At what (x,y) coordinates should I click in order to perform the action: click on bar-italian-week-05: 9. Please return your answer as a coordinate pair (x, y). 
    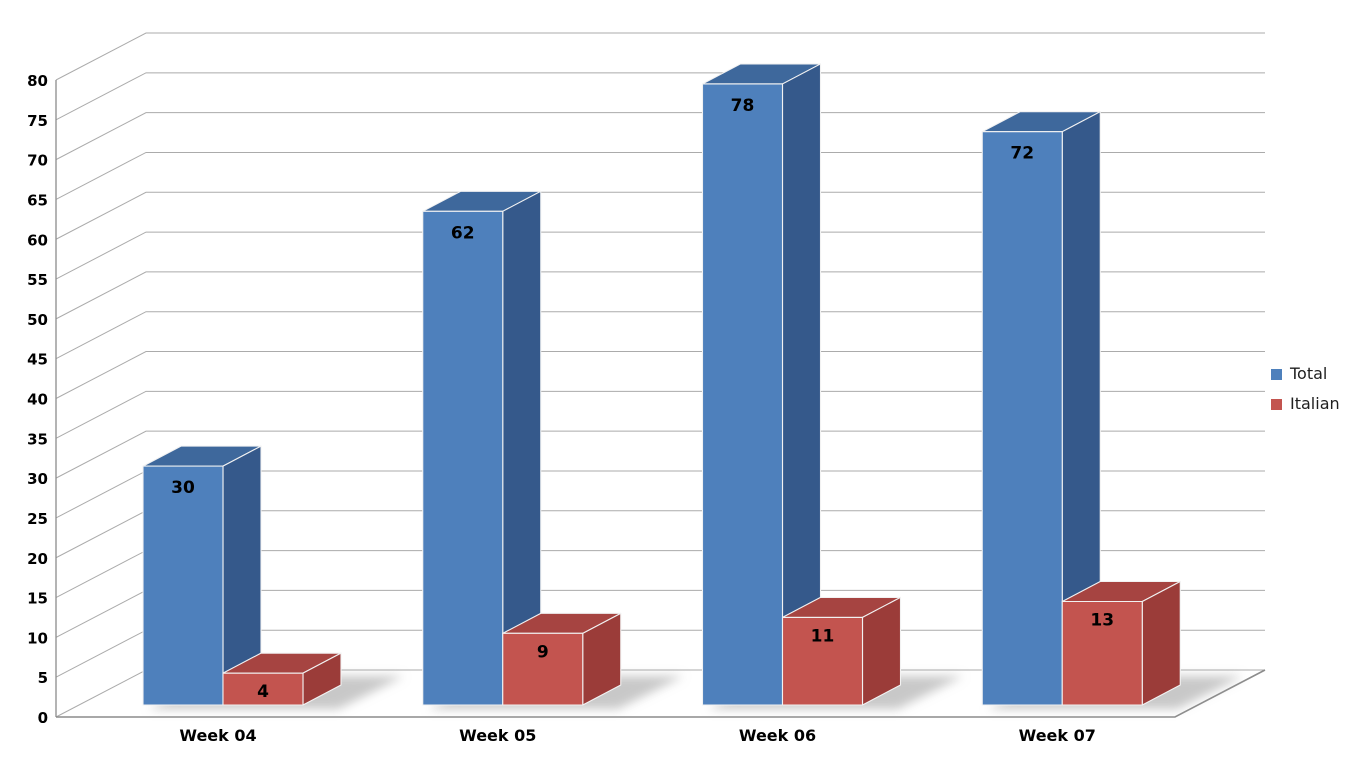
    Looking at the image, I should click on (562, 659).